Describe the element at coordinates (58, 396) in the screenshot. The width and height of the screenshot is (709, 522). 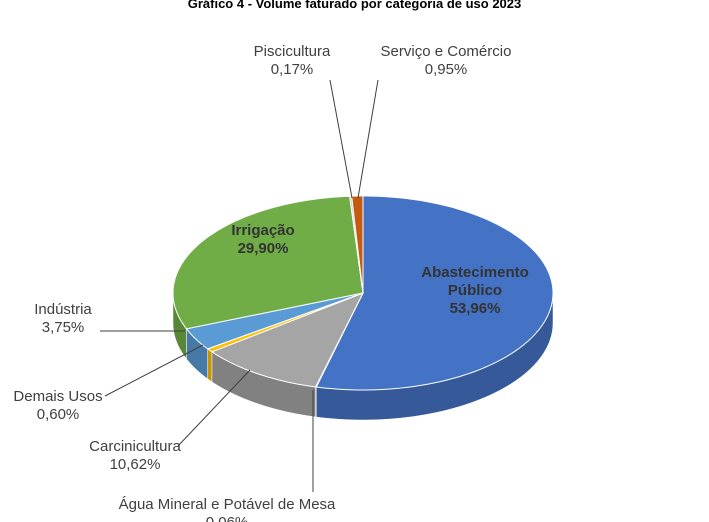
I see `slice-label: Demais Usos` at that location.